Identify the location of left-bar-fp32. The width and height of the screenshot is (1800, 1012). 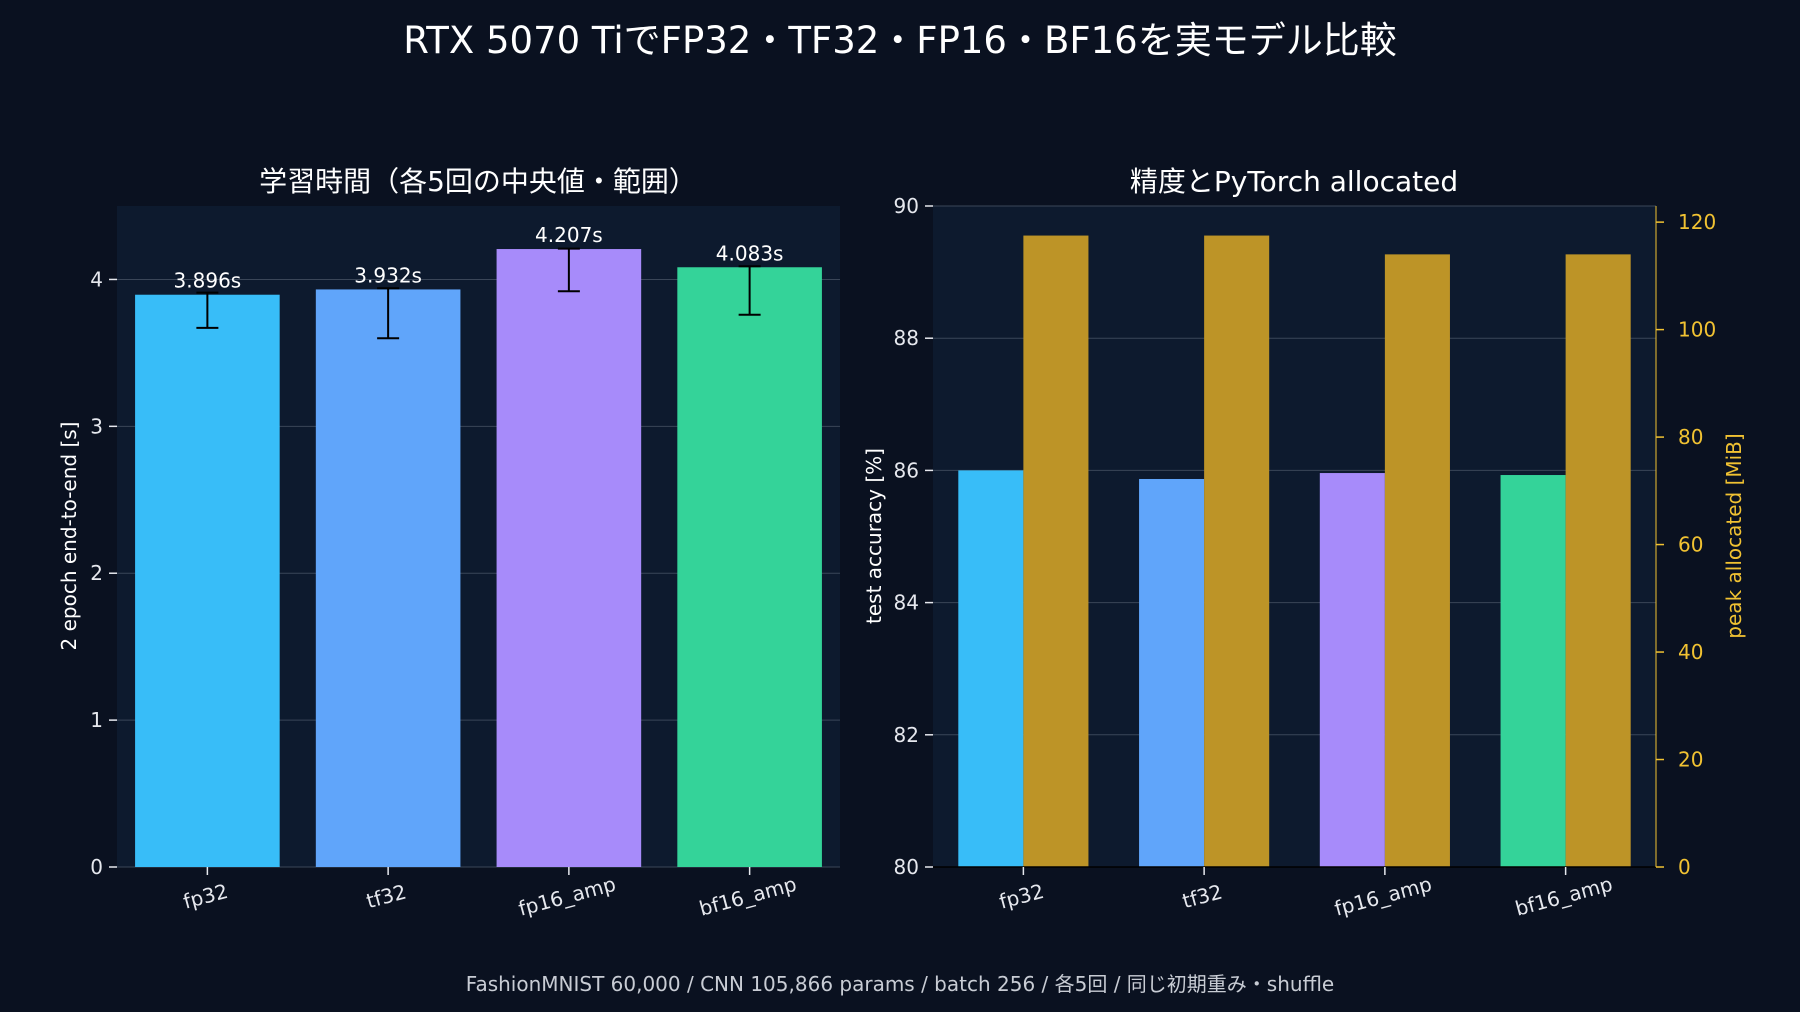
(207, 580).